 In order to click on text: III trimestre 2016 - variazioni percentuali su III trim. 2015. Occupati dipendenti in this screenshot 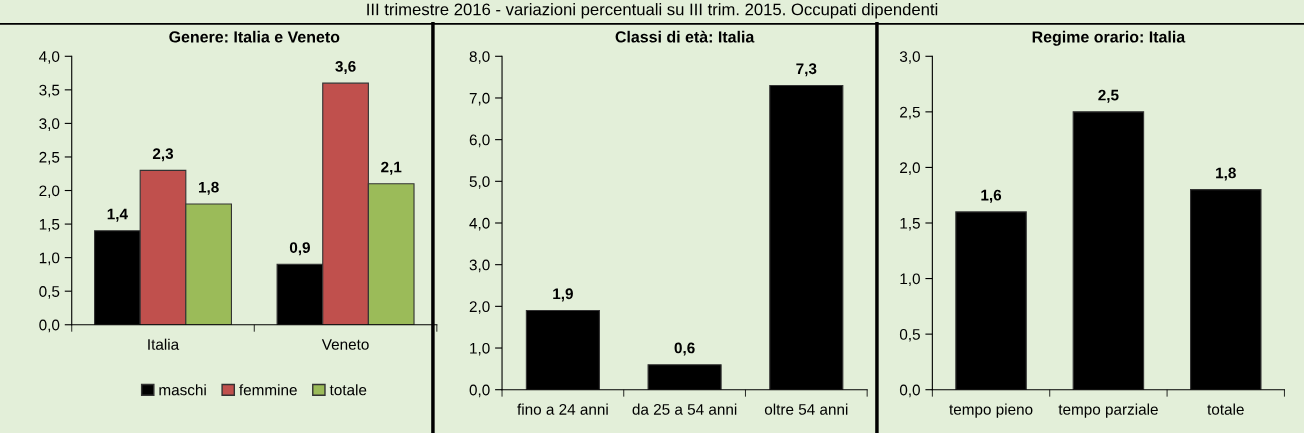, I will do `click(652, 11)`.